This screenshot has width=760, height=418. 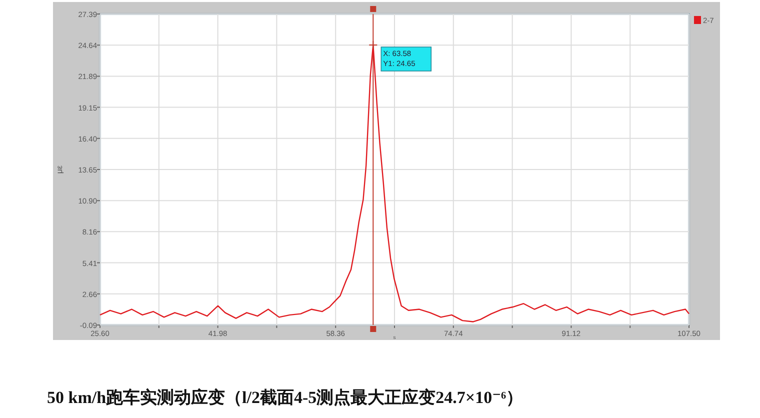 What do you see at coordinates (285, 397) in the screenshot?
I see `text: 50 km/h跑车实测动应变（l/2截面4-5测点最大正应变24.7×10⁻⁶）` at bounding box center [285, 397].